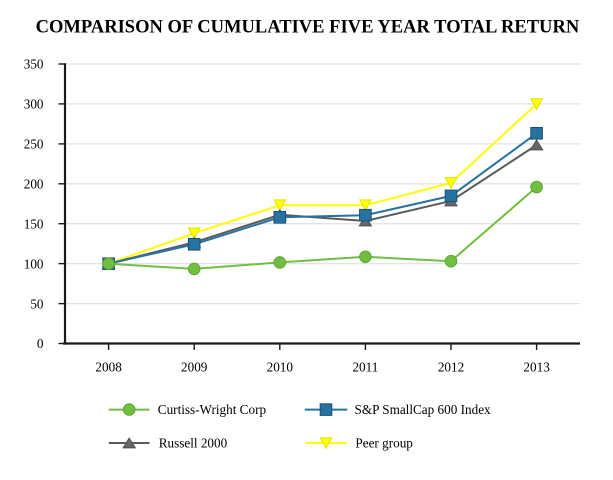 The image size is (613, 480). I want to click on svg-text: 2008, so click(108, 367).